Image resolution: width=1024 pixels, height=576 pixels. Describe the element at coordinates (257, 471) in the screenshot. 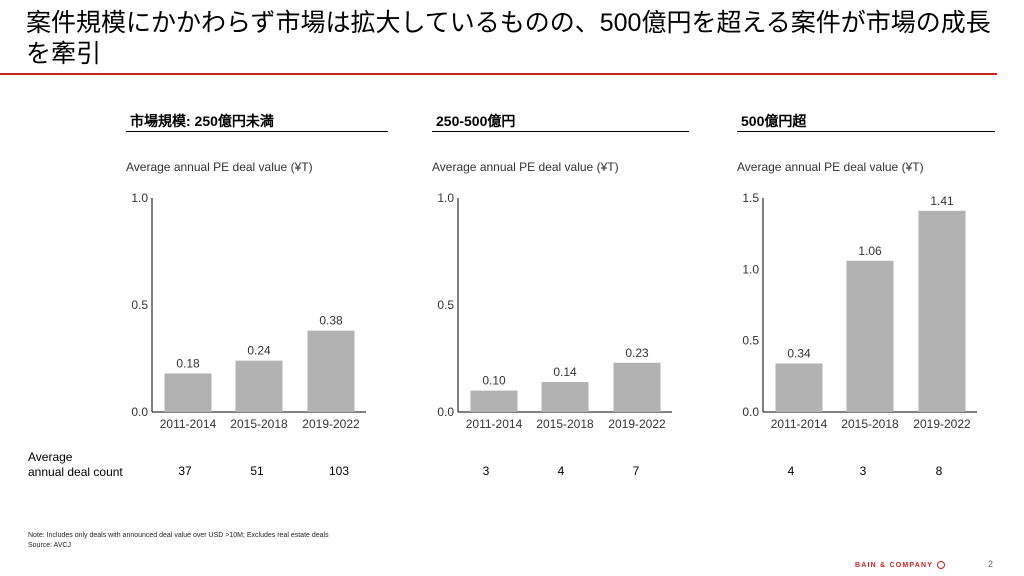

I see `deal-count-value: 51` at that location.